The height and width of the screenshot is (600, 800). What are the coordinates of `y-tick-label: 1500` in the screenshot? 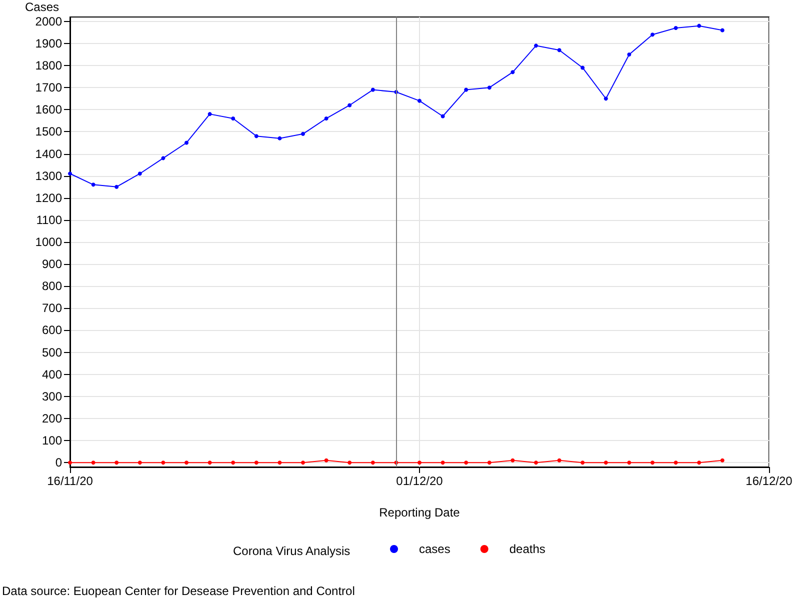 It's located at (48, 131).